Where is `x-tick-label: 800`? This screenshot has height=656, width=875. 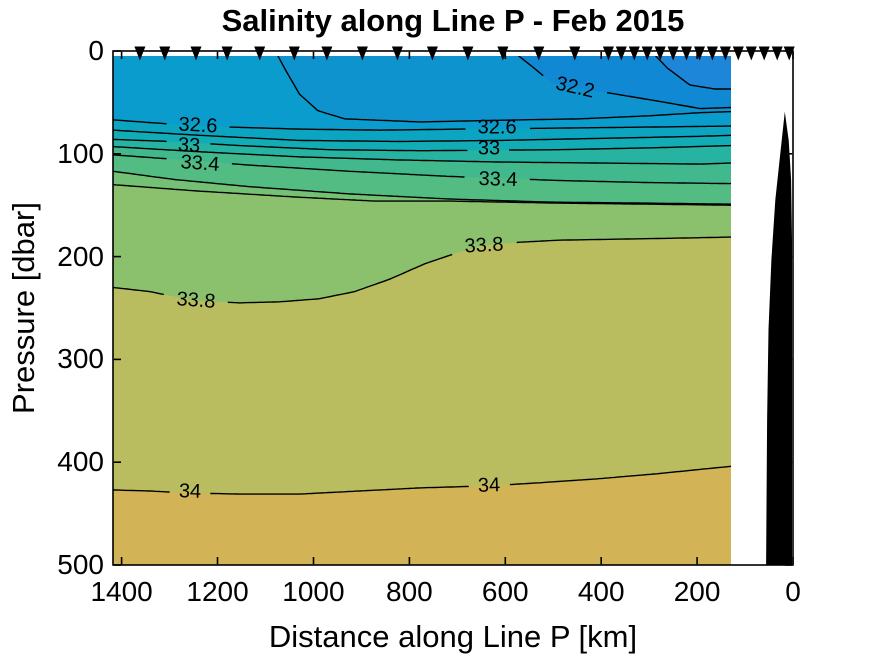
x-tick-label: 800 is located at coordinates (409, 591).